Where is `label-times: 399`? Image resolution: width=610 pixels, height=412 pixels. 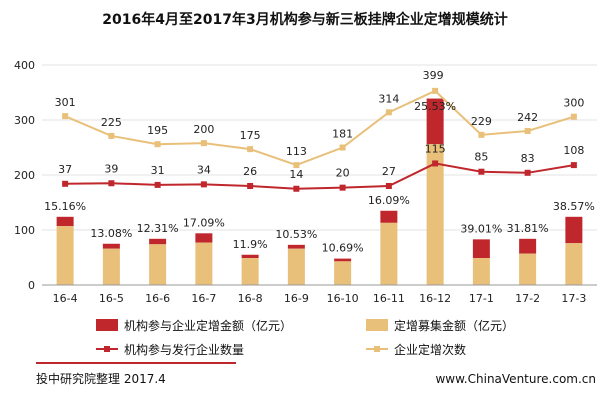 label-times: 399 is located at coordinates (433, 75).